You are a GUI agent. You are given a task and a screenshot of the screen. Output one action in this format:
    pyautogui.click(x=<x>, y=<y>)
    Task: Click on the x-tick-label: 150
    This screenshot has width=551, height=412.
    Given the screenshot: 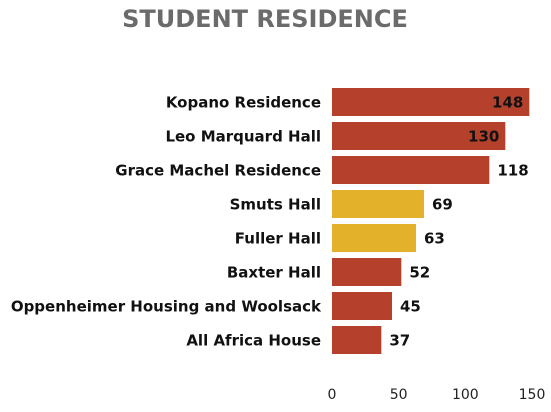 What is the action you would take?
    pyautogui.click(x=532, y=395)
    